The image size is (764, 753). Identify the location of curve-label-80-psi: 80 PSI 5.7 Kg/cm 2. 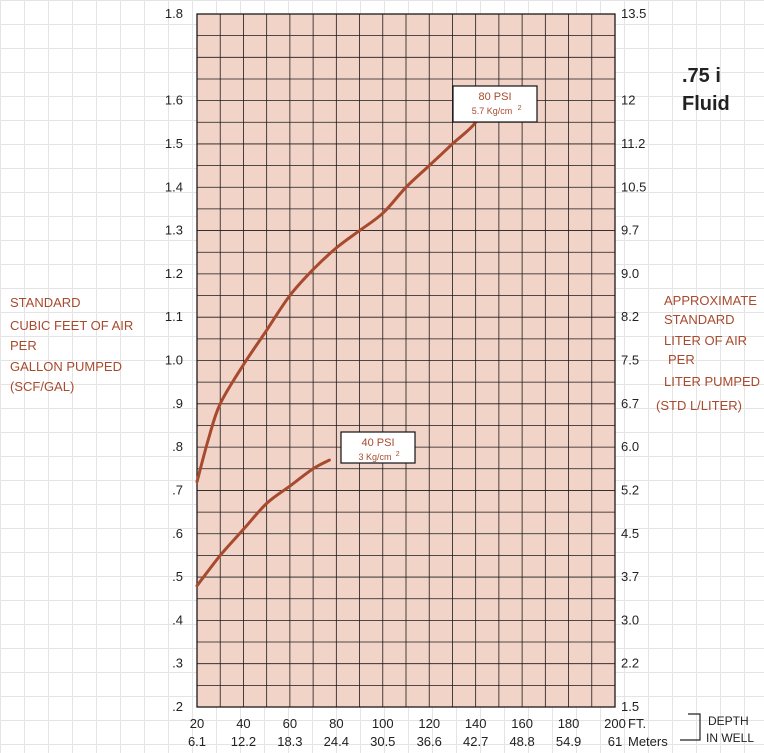
(495, 104).